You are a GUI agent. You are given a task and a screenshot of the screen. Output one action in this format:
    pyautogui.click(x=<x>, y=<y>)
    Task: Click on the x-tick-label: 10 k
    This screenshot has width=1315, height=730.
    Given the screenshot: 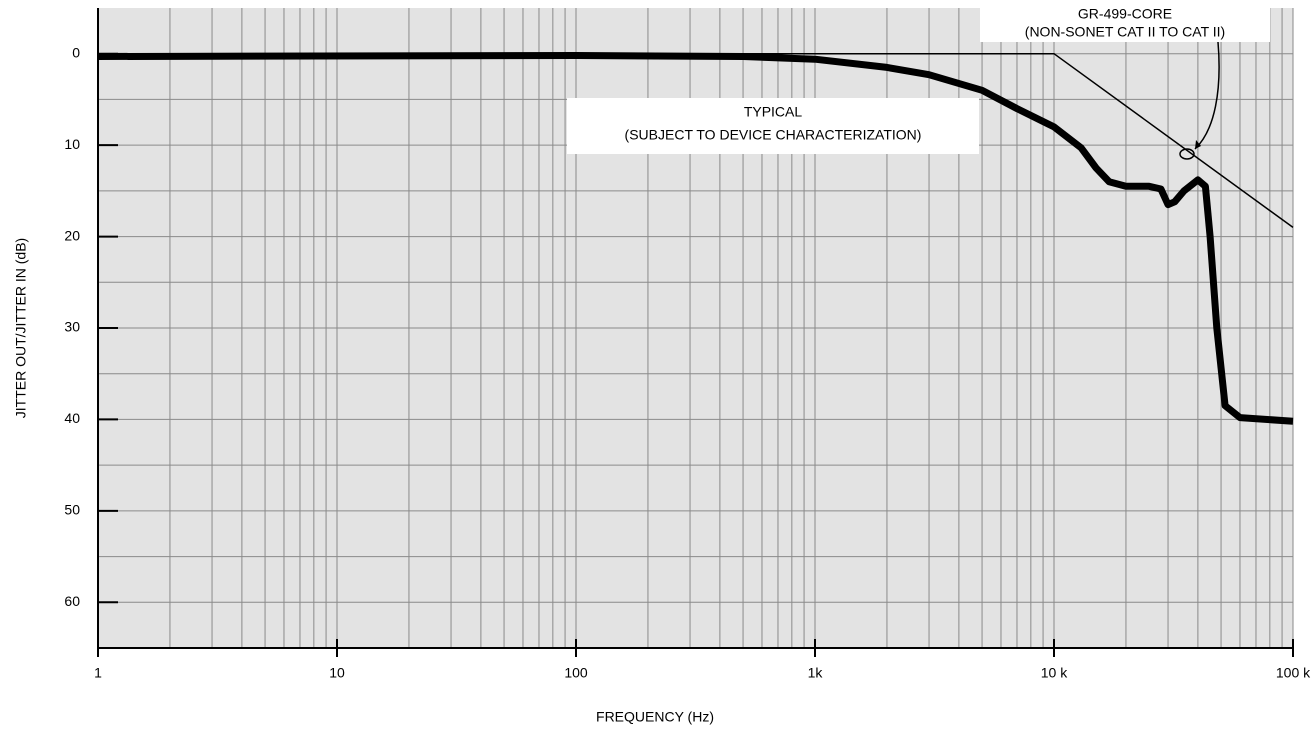 What is the action you would take?
    pyautogui.click(x=1054, y=673)
    